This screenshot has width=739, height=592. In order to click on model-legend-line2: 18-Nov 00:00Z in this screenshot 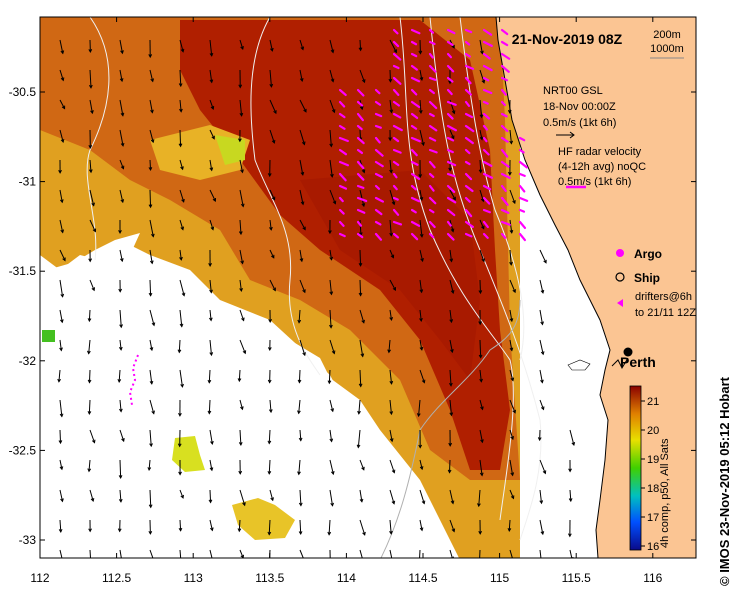, I will do `click(579, 107)`.